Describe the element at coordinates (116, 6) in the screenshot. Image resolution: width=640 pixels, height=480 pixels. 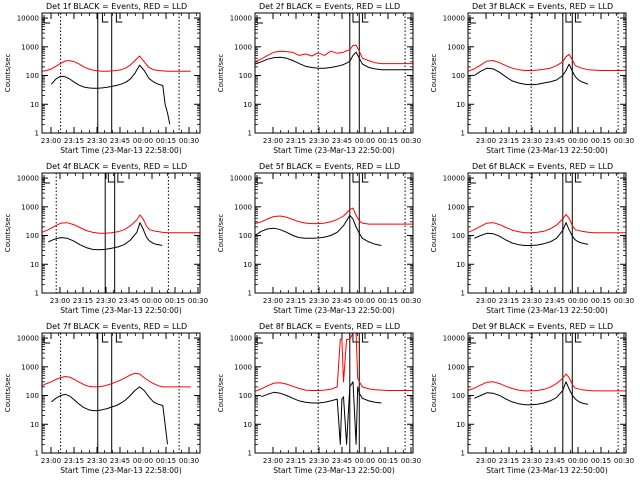
I see `panel-title: Det 1f BLACK = Events, RED = LLD` at that location.